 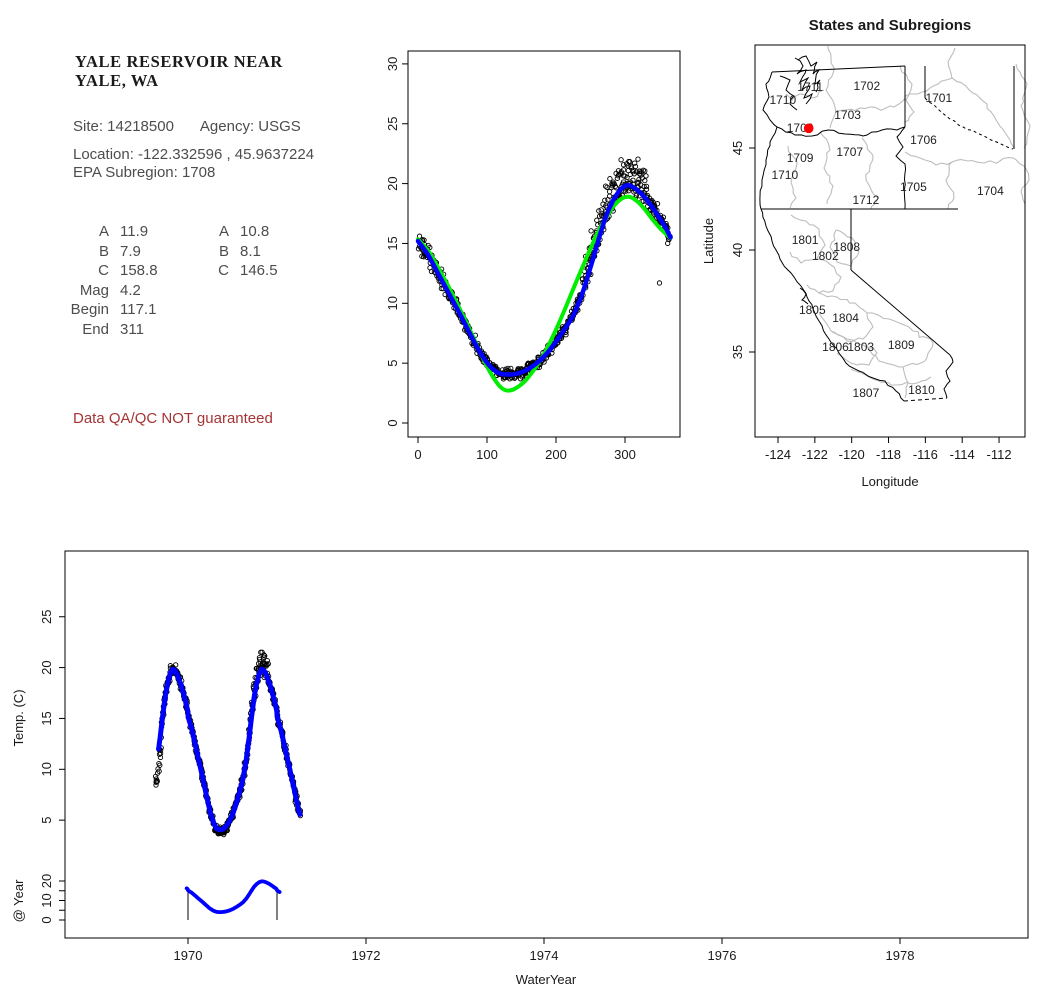 What do you see at coordinates (250, 126) in the screenshot?
I see `agency: Agency: USGS` at bounding box center [250, 126].